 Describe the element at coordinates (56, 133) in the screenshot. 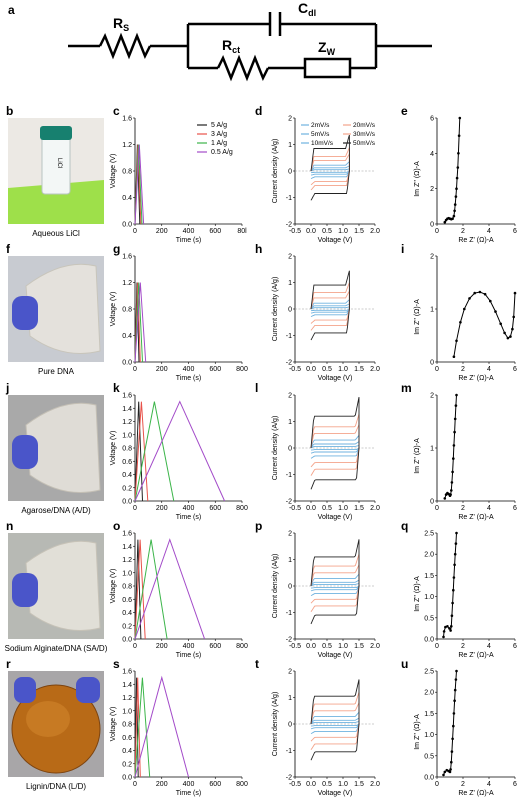

I see `vial-cap` at that location.